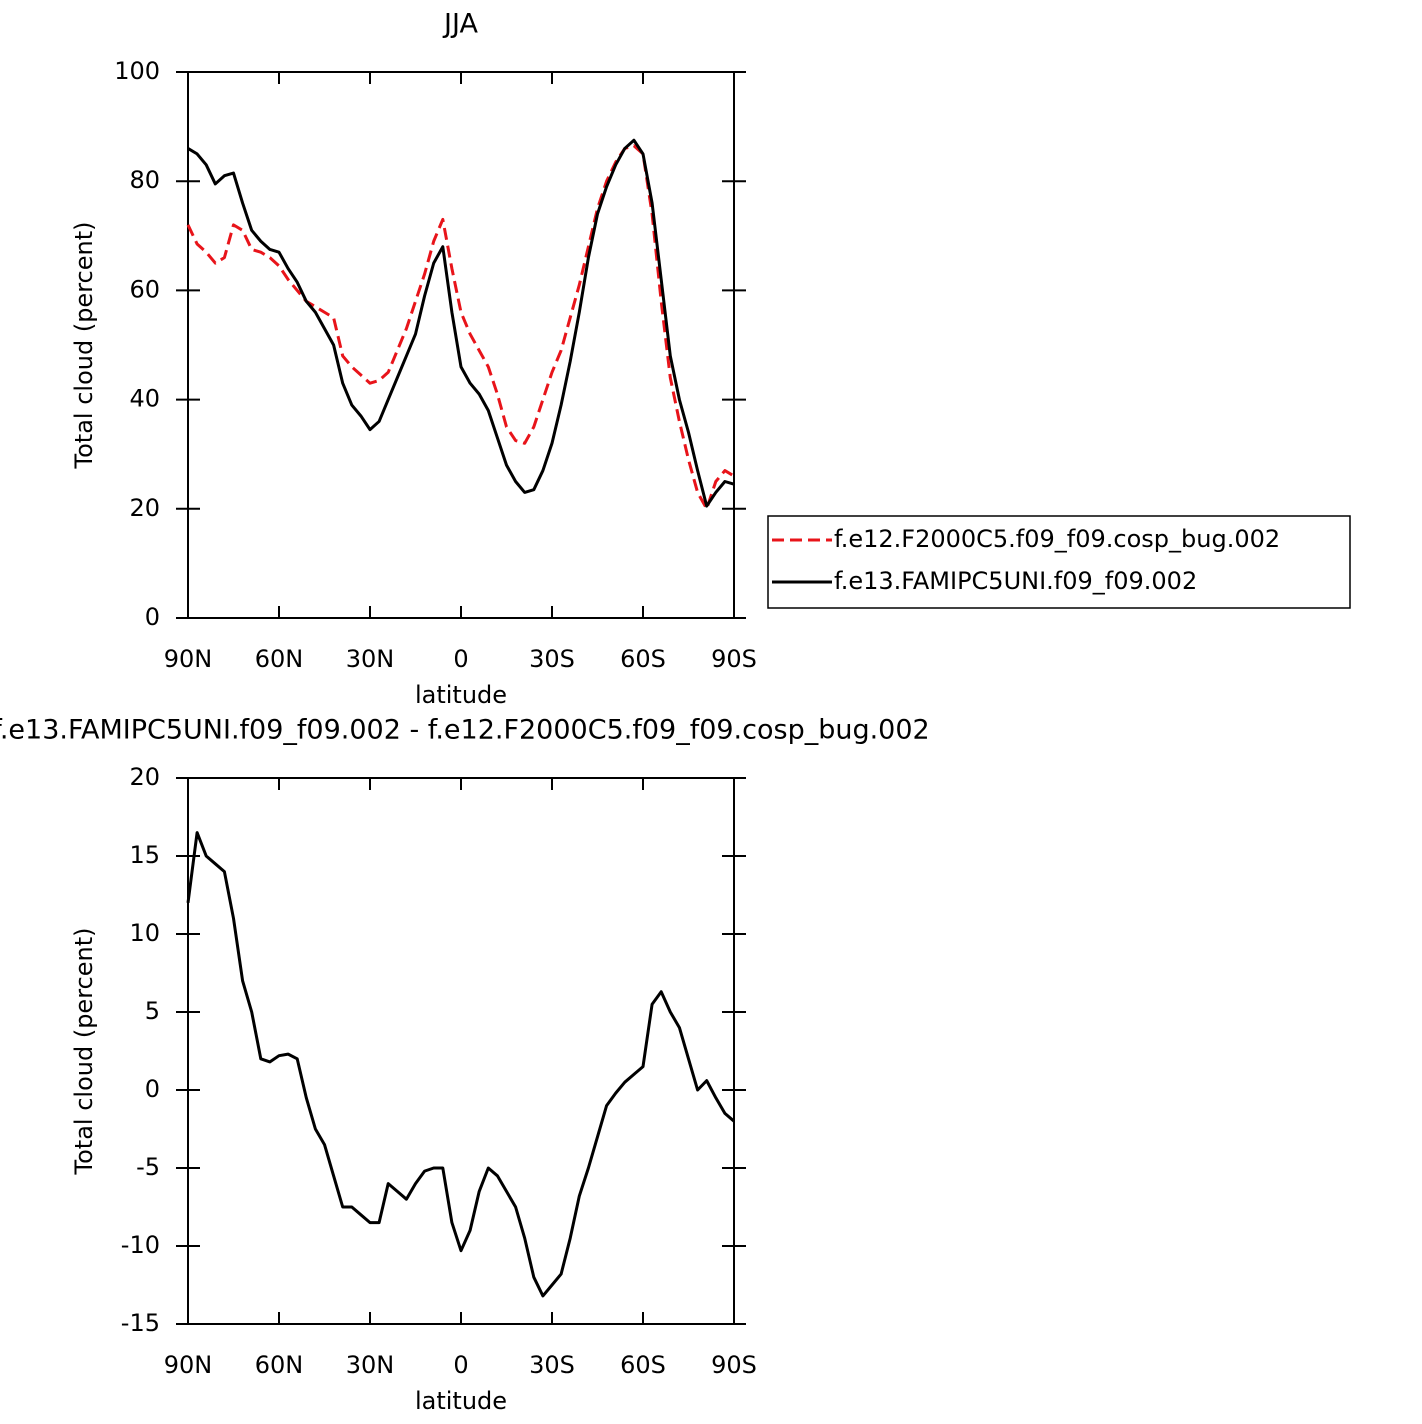 The image size is (1422, 1424). Describe the element at coordinates (1015, 581) in the screenshot. I see `legend-label: f.e13.FAMIPC5UNI.f09_f09.002` at that location.